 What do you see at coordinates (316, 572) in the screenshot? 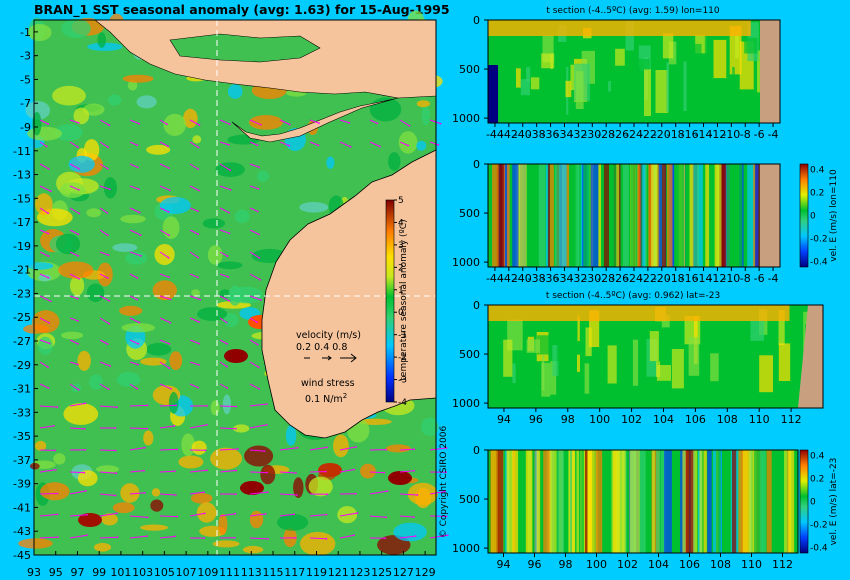
I see `lon-tick-label: 119` at bounding box center [316, 572].